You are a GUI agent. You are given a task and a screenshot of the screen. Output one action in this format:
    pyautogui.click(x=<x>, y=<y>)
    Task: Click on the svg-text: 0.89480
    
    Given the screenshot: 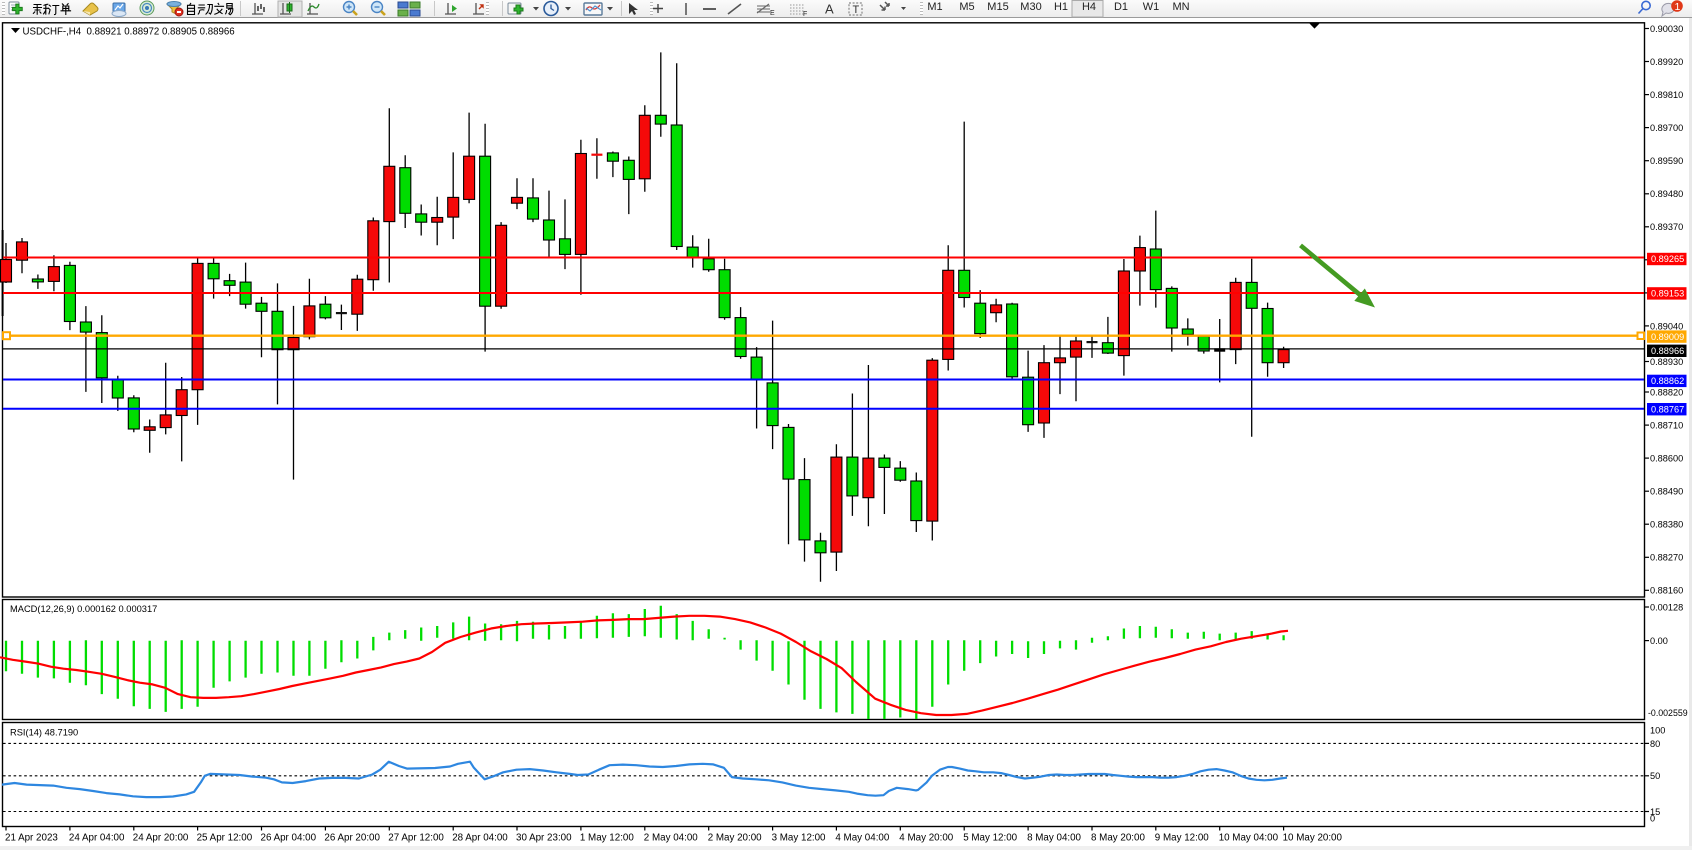 What is the action you would take?
    pyautogui.click(x=1666, y=194)
    